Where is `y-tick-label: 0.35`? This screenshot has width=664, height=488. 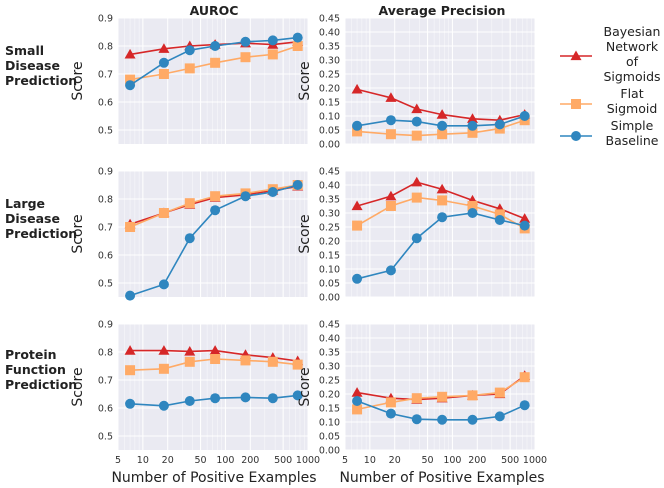
y-tick-label: 0.35 is located at coordinates (329, 353).